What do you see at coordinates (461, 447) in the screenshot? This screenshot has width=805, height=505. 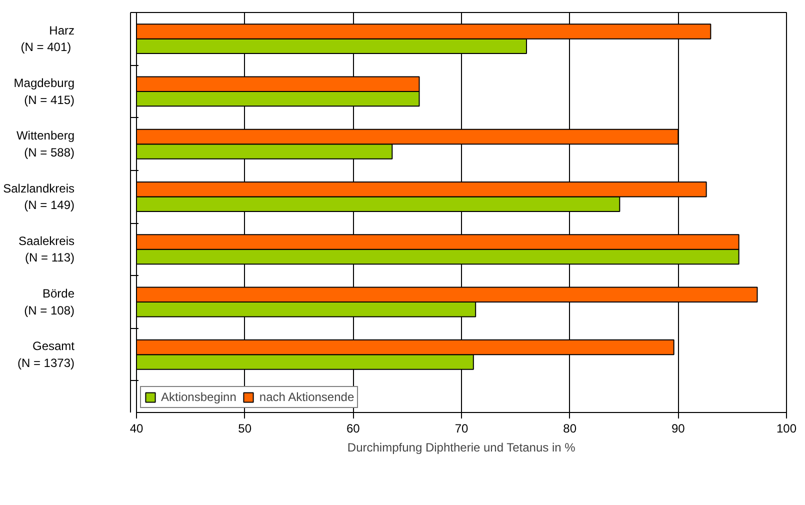 I see `x-axis-title: Durchimpfung Diphtherie und Tetanus in %` at bounding box center [461, 447].